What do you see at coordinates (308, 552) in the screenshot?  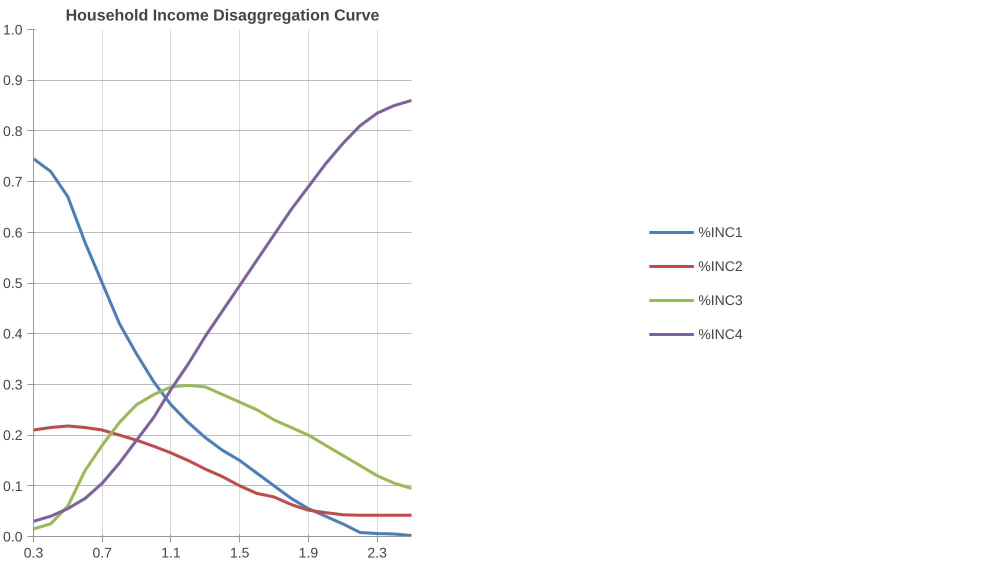 I see `x-tick-label: 1.9` at bounding box center [308, 552].